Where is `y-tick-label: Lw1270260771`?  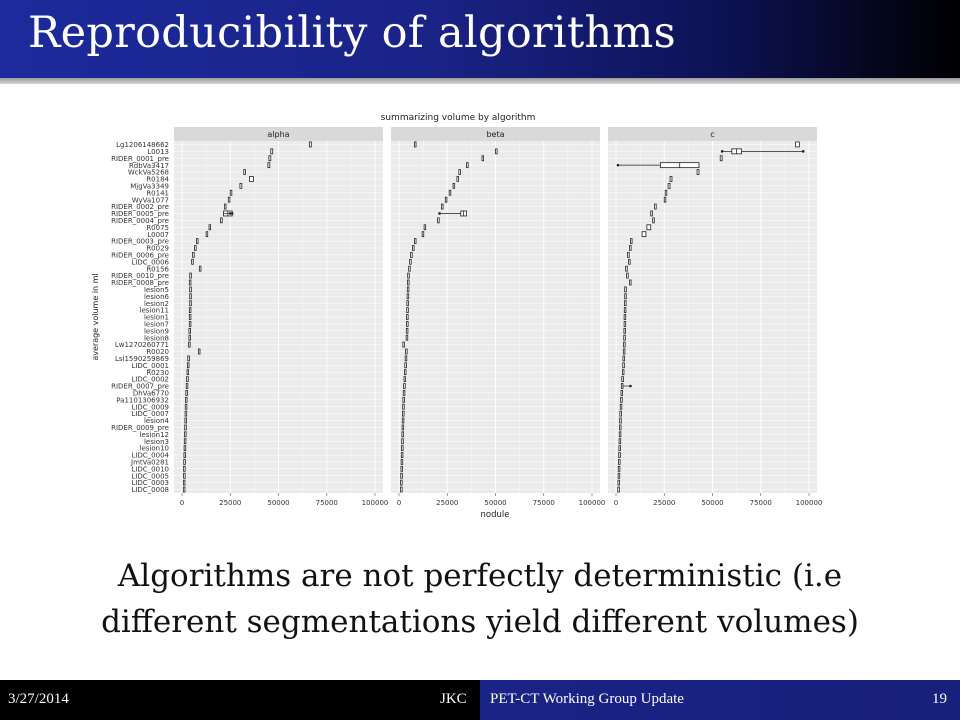
y-tick-label: Lw1270260771 is located at coordinates (142, 345).